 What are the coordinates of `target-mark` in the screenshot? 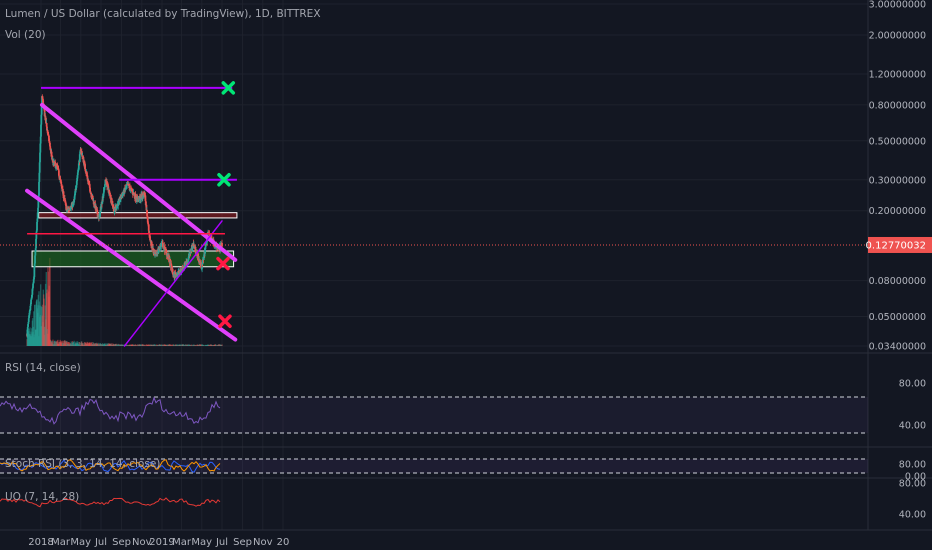 It's located at (224, 180).